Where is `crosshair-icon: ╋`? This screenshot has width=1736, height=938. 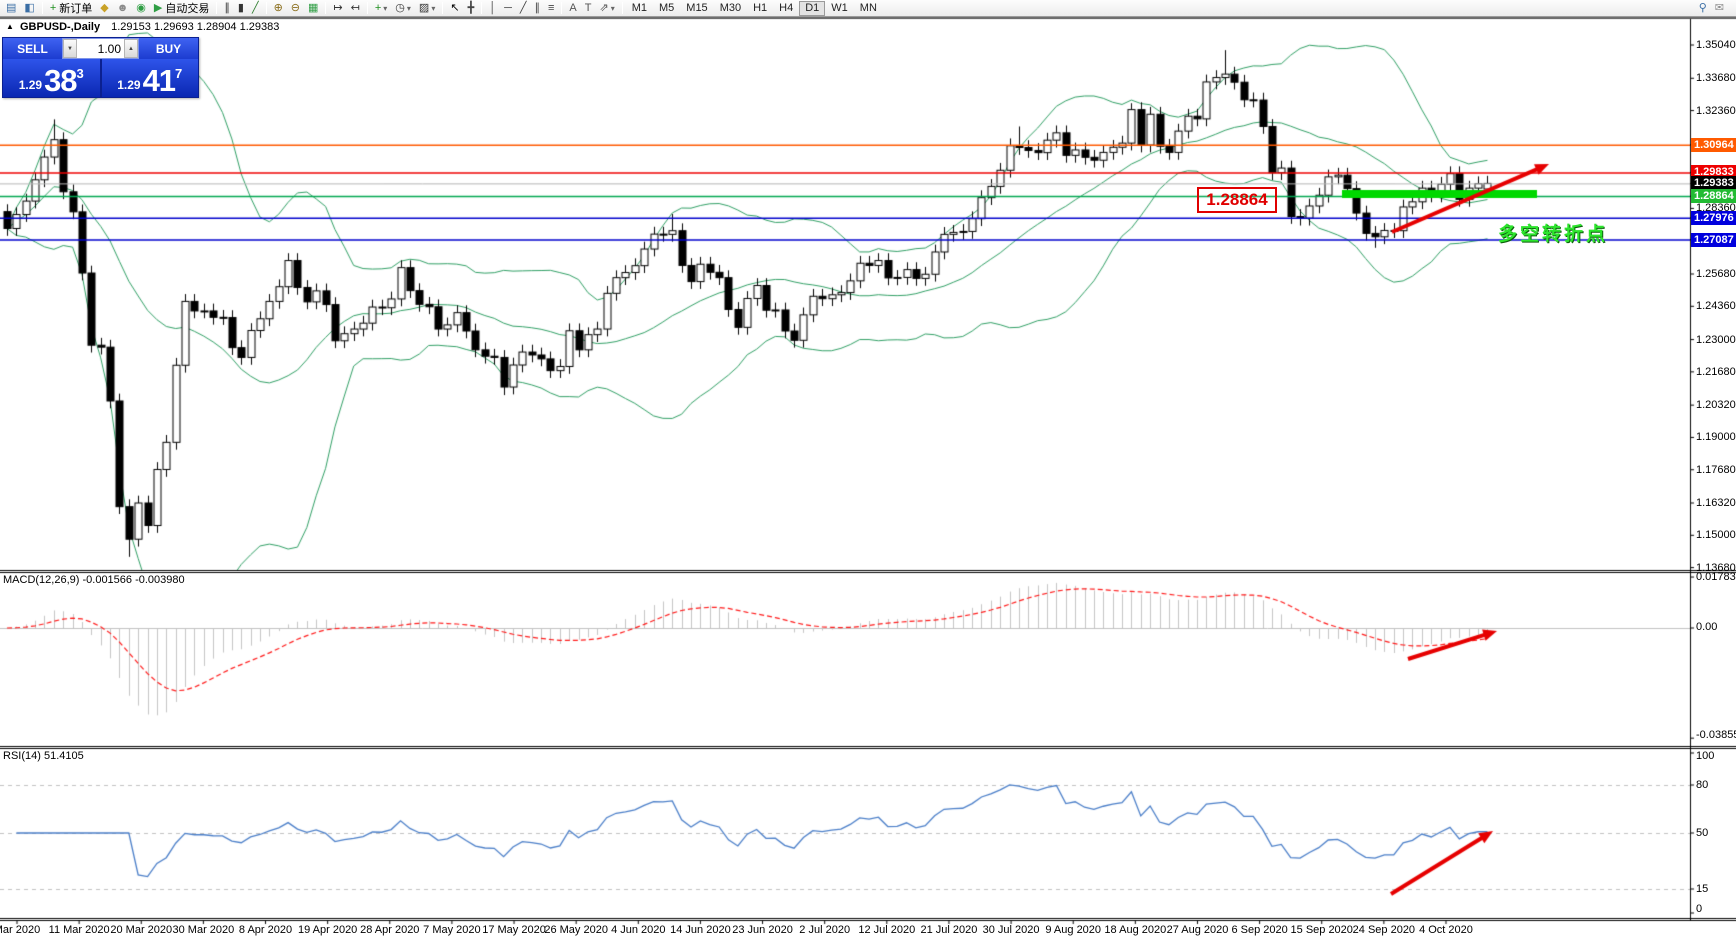
crosshair-icon: ╋ is located at coordinates (471, 8).